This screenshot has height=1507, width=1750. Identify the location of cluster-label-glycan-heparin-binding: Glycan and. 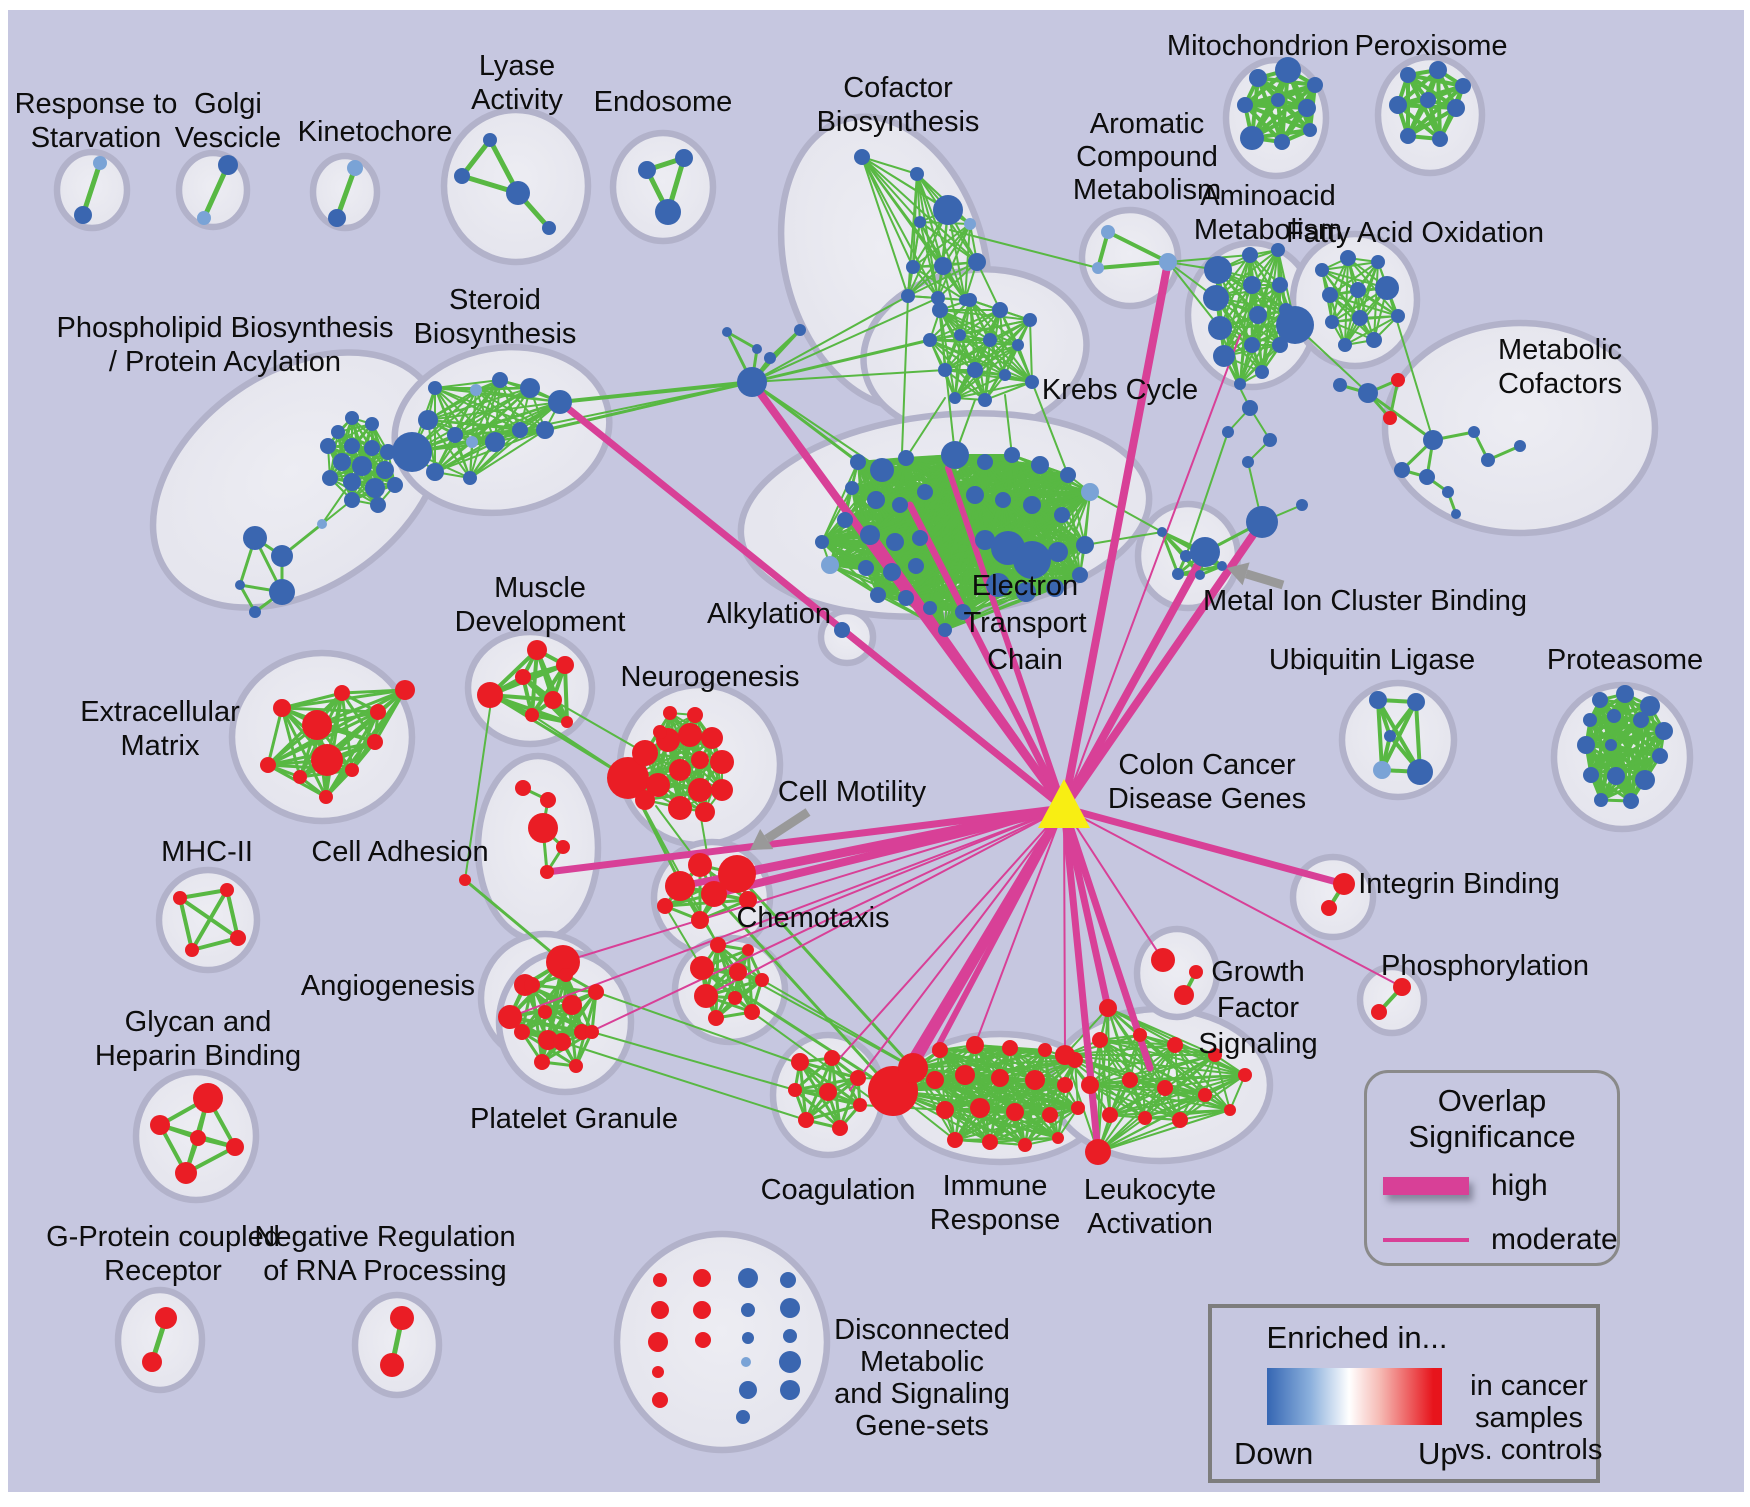
(198, 1022).